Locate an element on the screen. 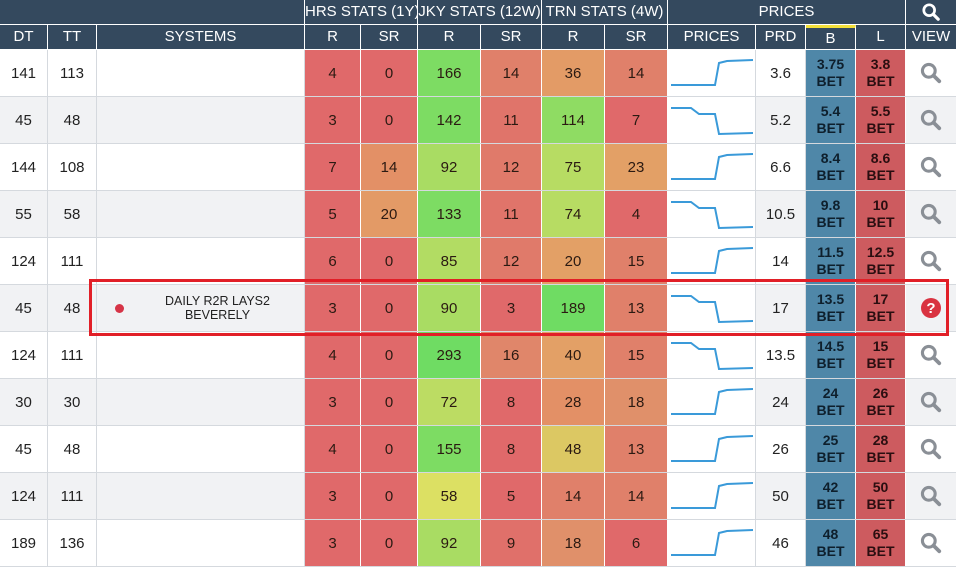  cell-trn-r: 189 is located at coordinates (573, 308).